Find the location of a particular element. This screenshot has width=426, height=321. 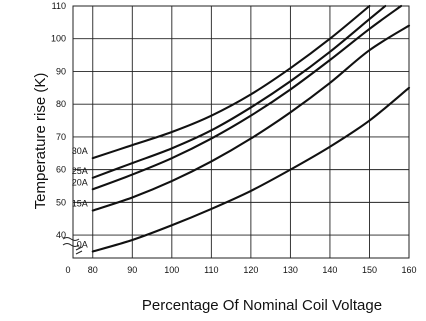

series-label-25a: 25A is located at coordinates (80, 171).